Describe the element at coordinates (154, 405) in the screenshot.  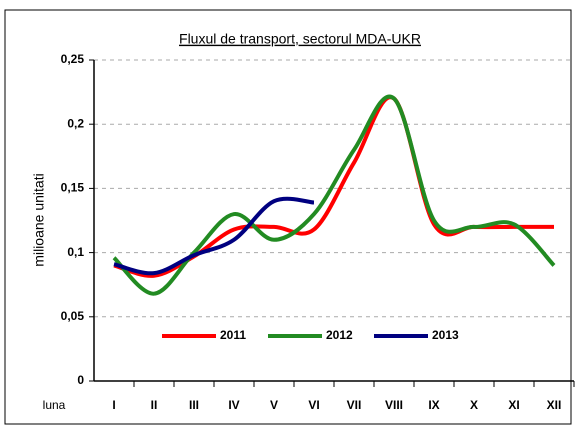
I see `x-tick-label: II` at that location.